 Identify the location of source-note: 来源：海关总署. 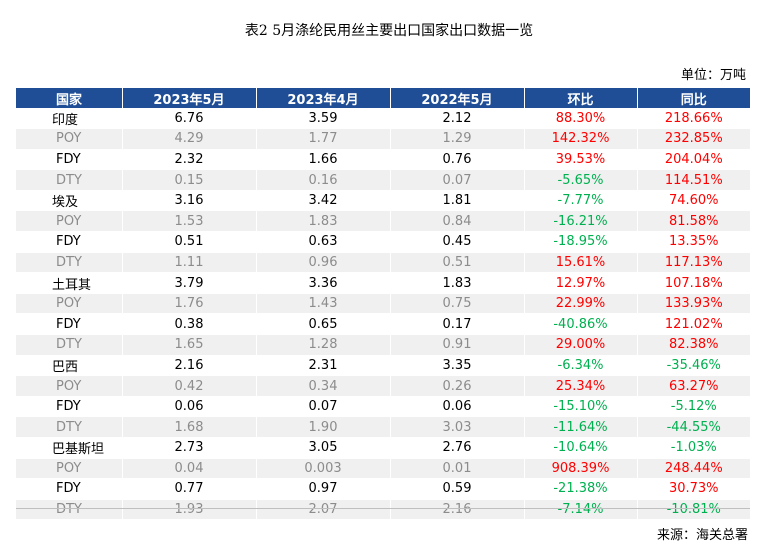
(702, 535).